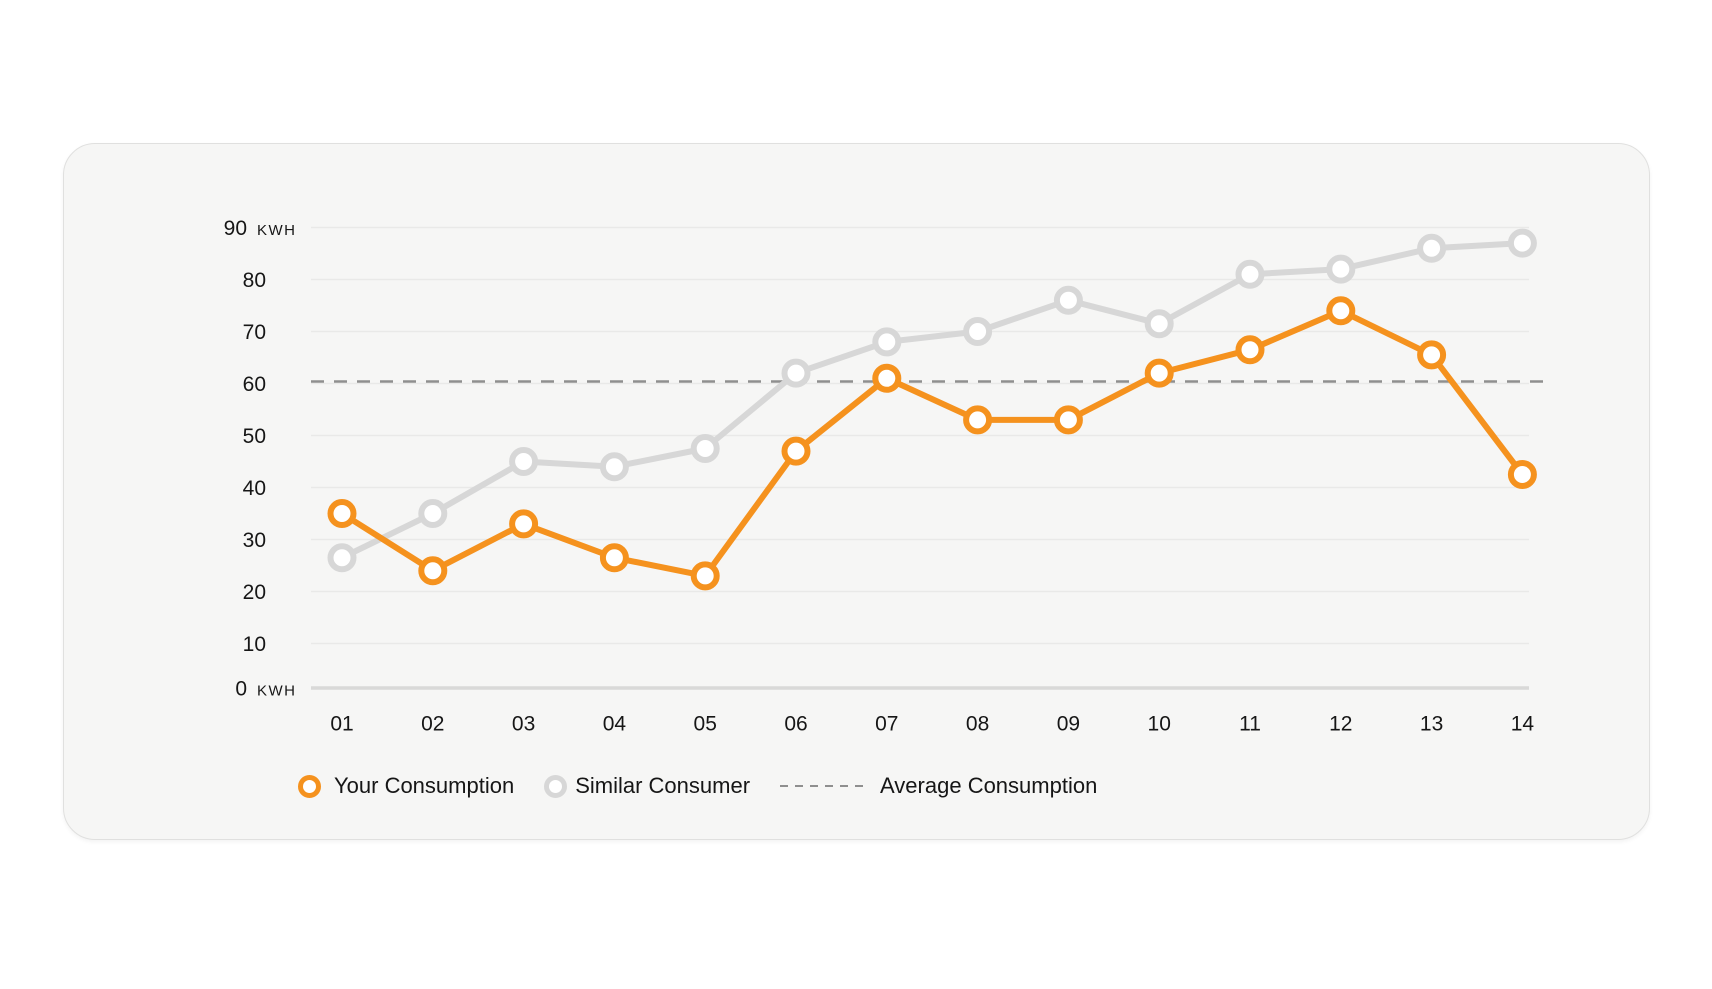 The height and width of the screenshot is (989, 1712). I want to click on your-consumption-ring-icon, so click(309, 786).